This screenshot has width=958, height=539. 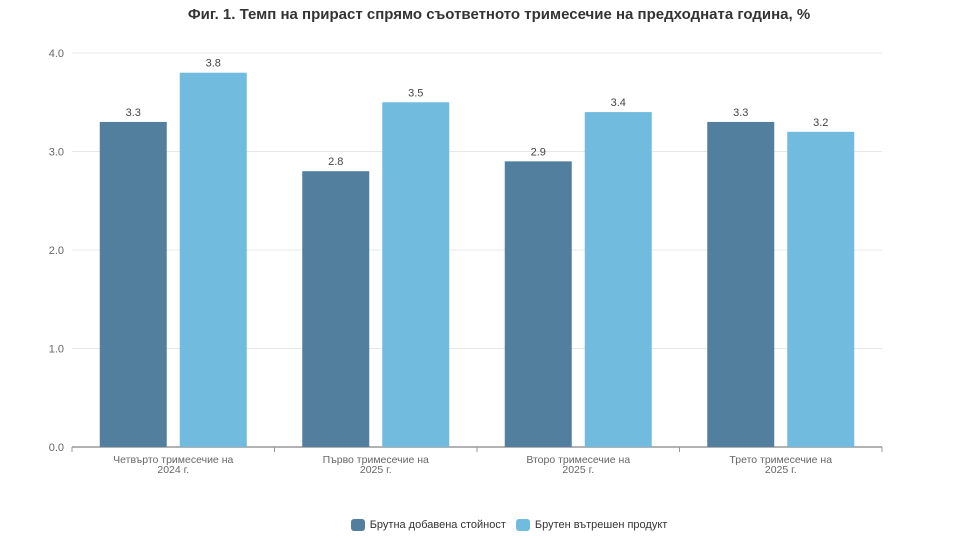 I want to click on legend-item-gva: Брутна добавена стойност, so click(x=428, y=525).